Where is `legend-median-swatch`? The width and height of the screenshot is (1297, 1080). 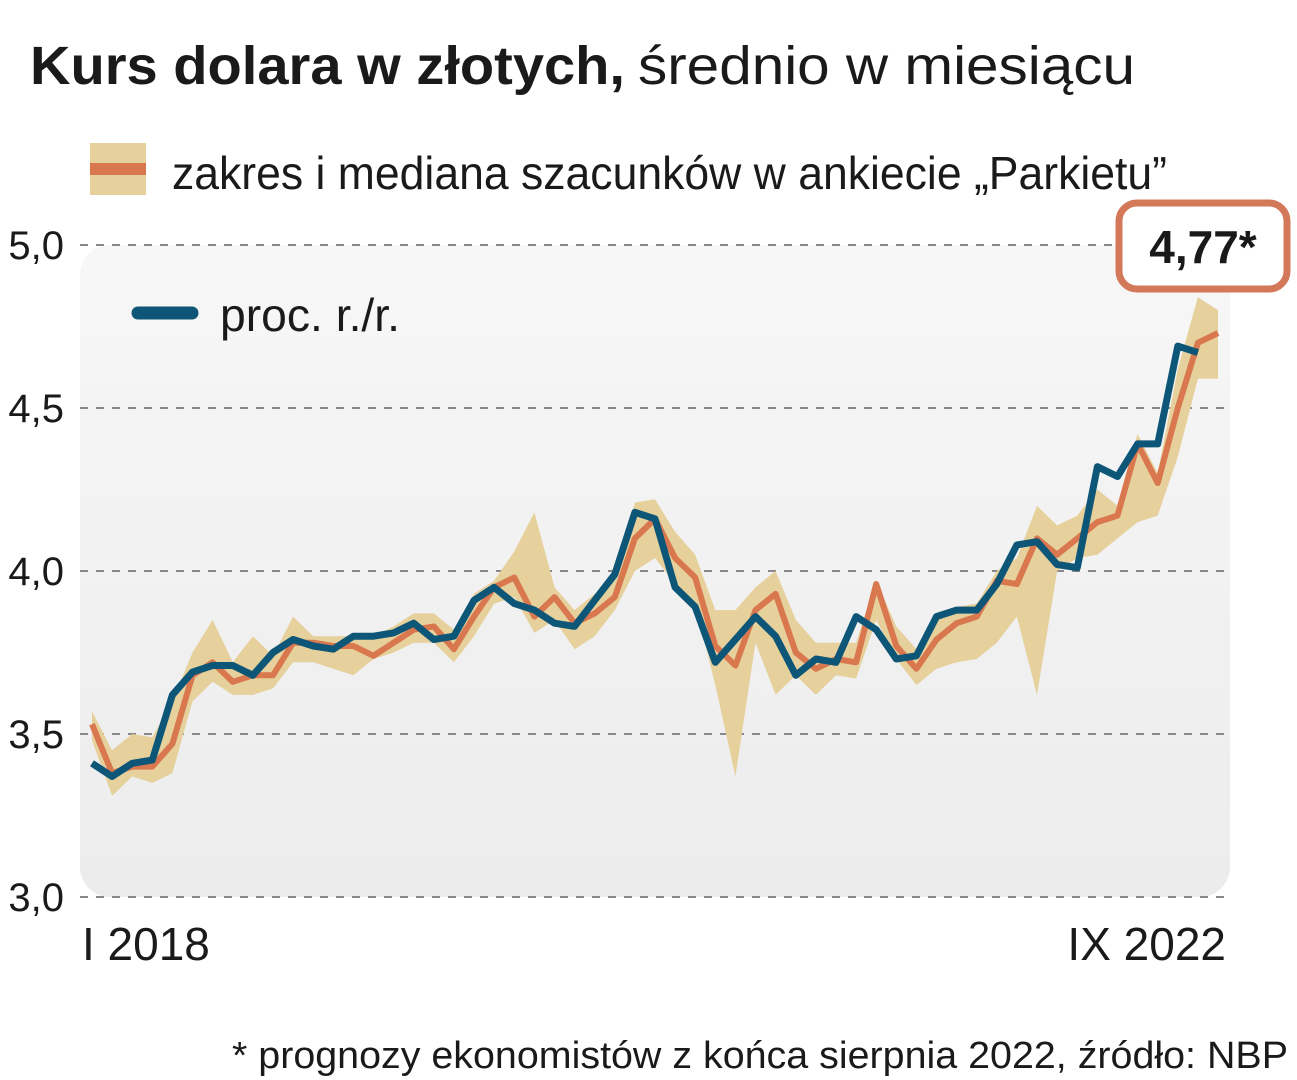 legend-median-swatch is located at coordinates (118, 169).